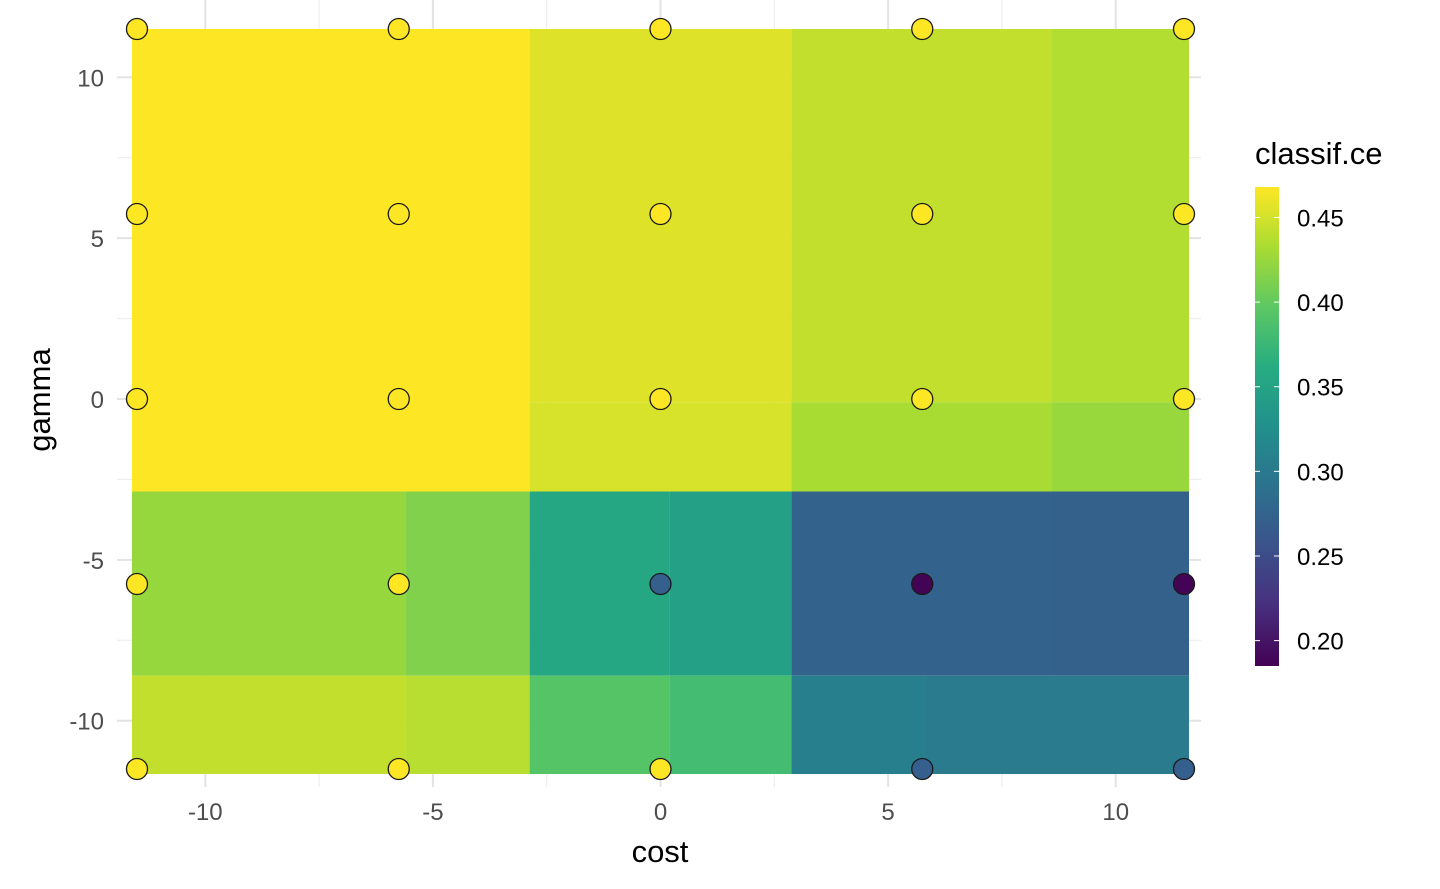 This screenshot has width=1440, height=889. I want to click on y-axis-ticks: -10 -5 0 5 10, so click(86, 400).